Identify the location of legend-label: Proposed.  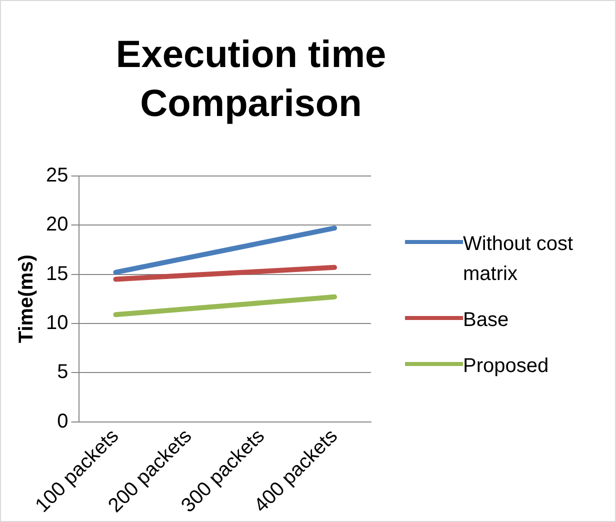
(506, 366).